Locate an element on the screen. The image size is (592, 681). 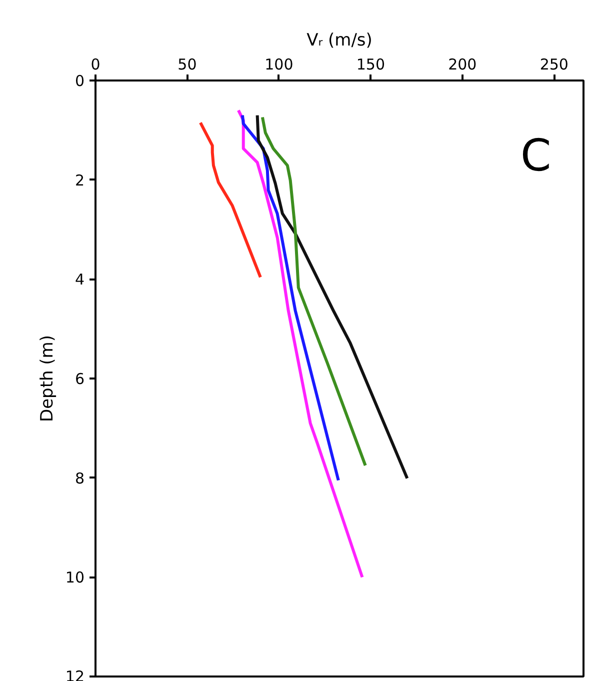
x-tick-label: 250 is located at coordinates (554, 65).